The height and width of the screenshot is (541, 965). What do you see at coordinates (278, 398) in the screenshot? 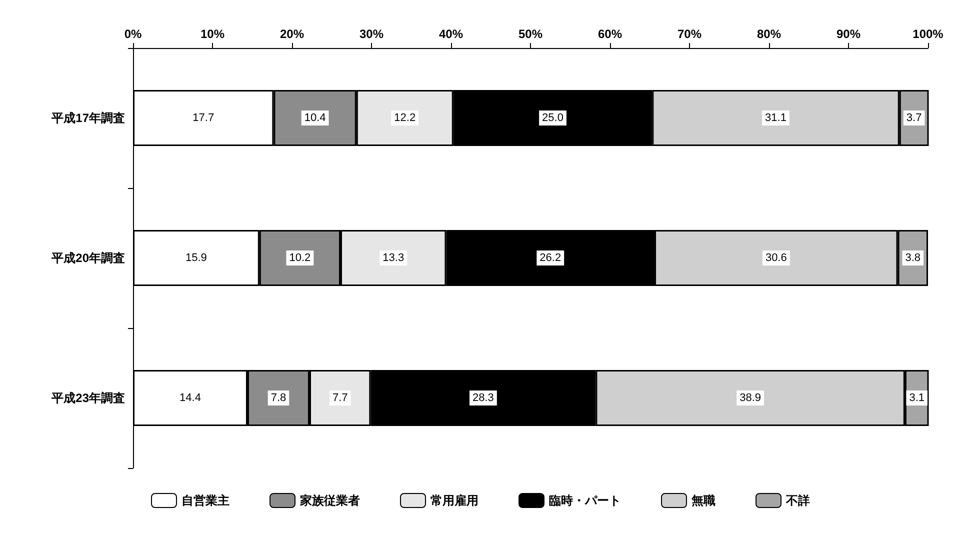
I see `data-label: 7.8` at bounding box center [278, 398].